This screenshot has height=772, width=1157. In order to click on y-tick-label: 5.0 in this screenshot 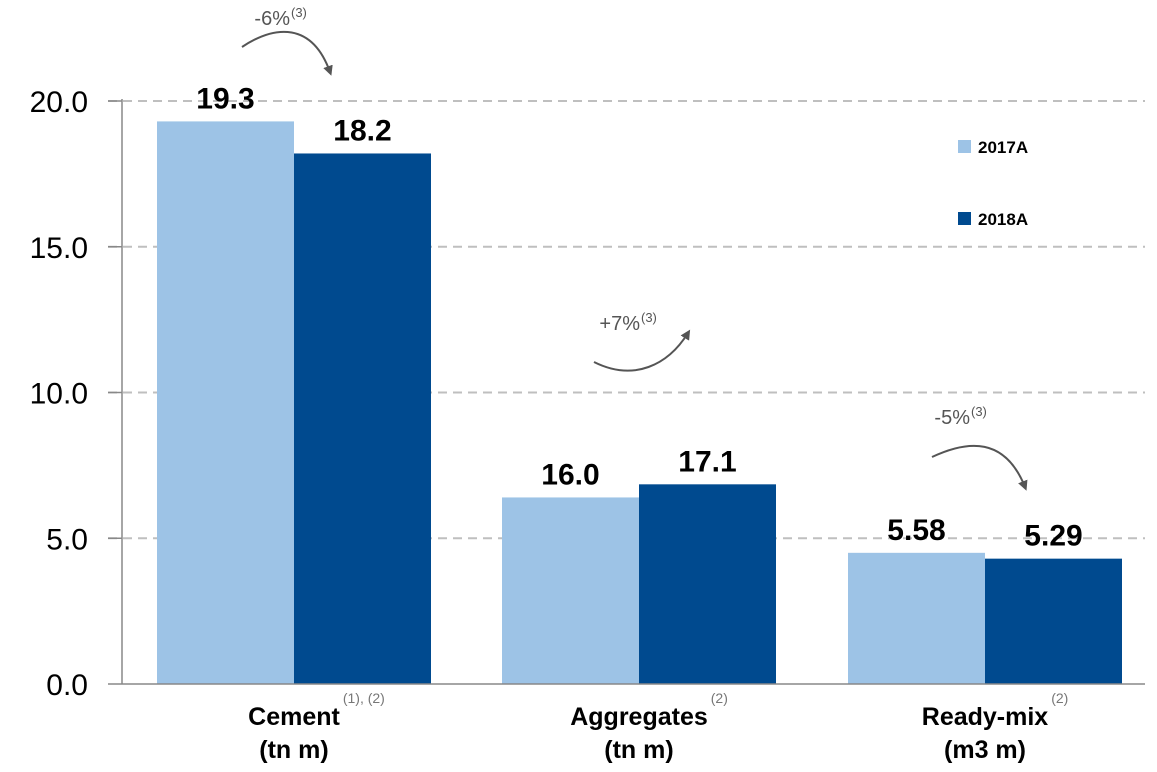, I will do `click(67, 539)`.